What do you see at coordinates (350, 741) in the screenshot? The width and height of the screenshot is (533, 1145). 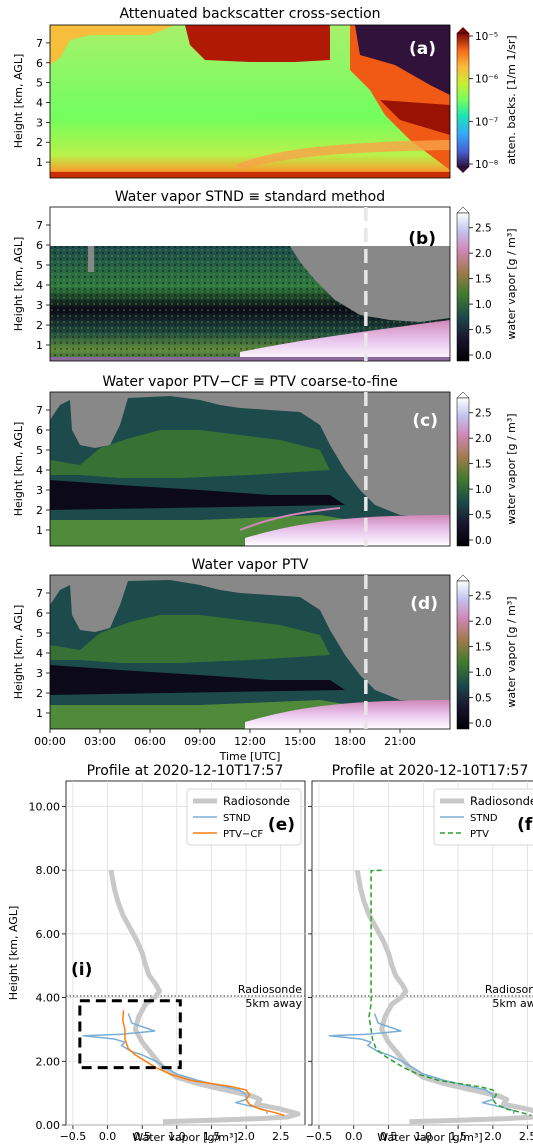 I see `x-tick-label: 18:00` at bounding box center [350, 741].